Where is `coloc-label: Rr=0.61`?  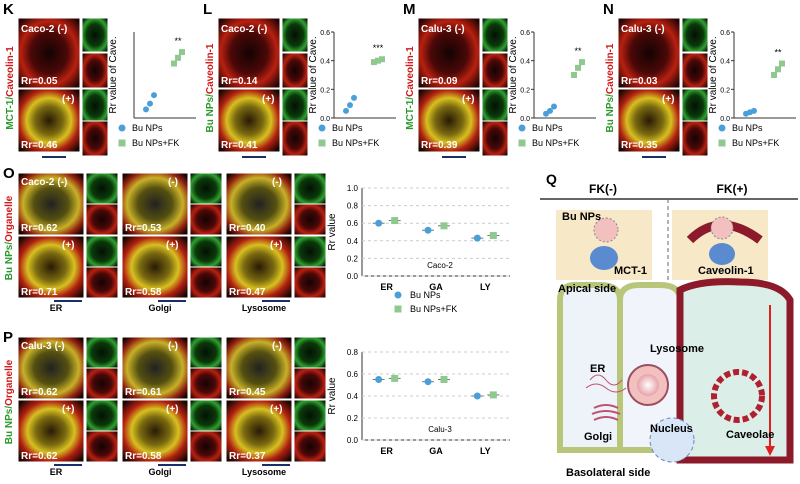 coloc-label: Rr=0.61 is located at coordinates (143, 392).